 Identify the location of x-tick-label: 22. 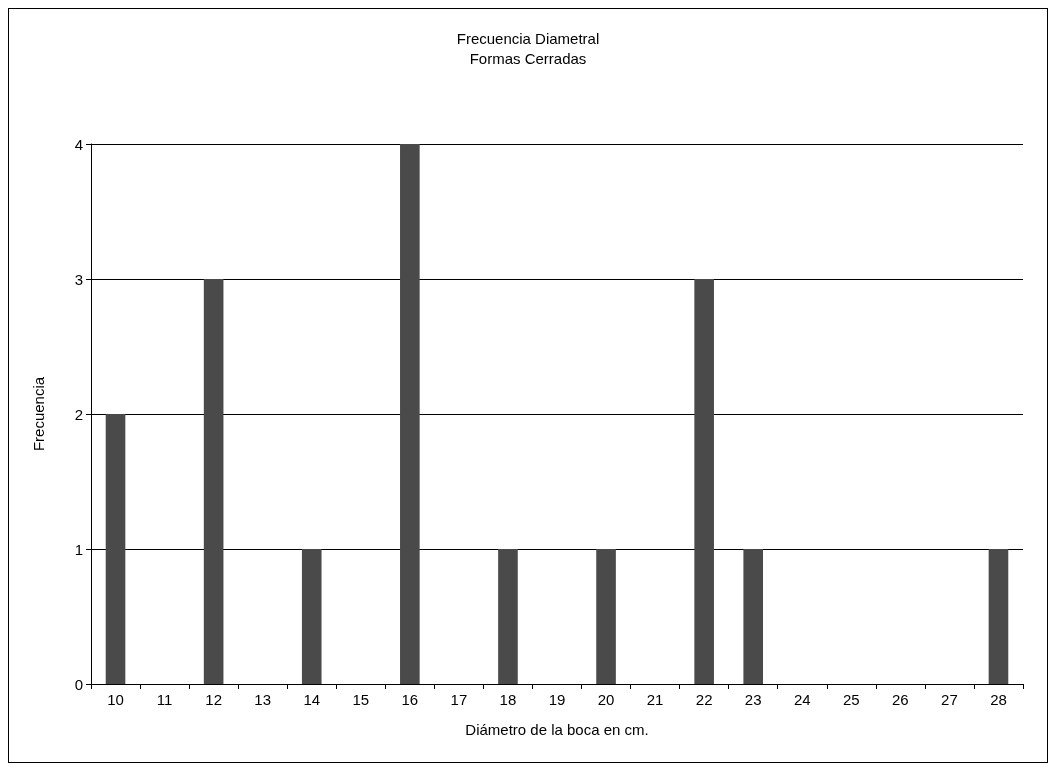
(704, 699).